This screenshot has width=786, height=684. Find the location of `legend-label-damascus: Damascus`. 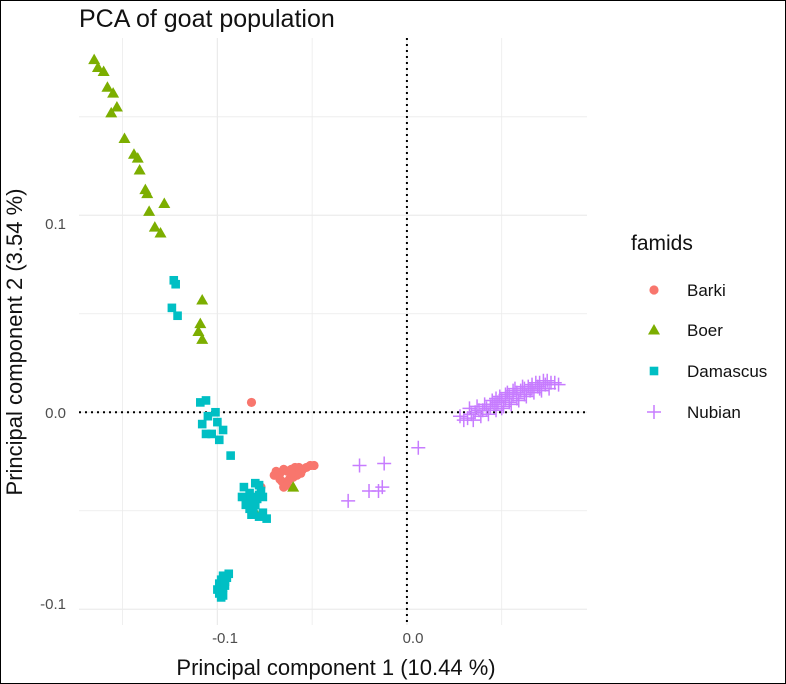

legend-label-damascus: Damascus is located at coordinates (727, 371).